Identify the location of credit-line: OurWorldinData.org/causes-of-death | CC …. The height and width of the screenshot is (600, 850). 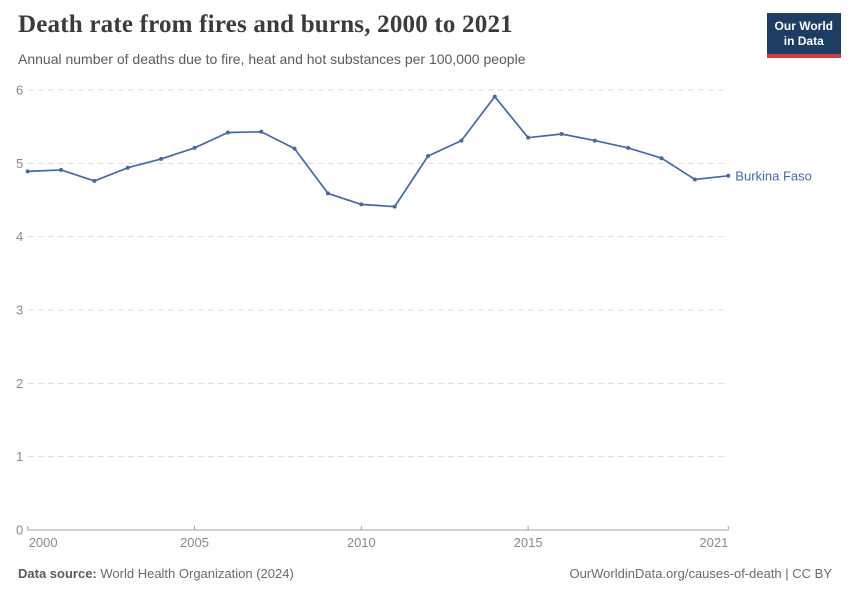
(700, 573).